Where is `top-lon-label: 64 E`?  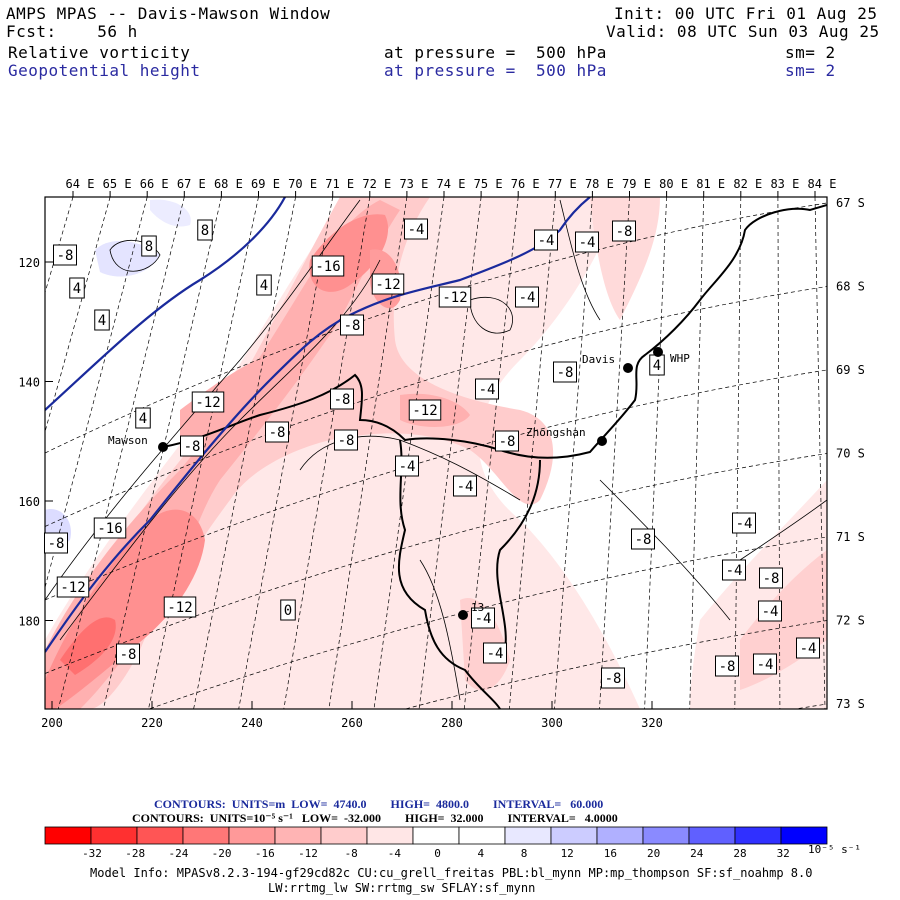
top-lon-label: 64 E is located at coordinates (80, 184).